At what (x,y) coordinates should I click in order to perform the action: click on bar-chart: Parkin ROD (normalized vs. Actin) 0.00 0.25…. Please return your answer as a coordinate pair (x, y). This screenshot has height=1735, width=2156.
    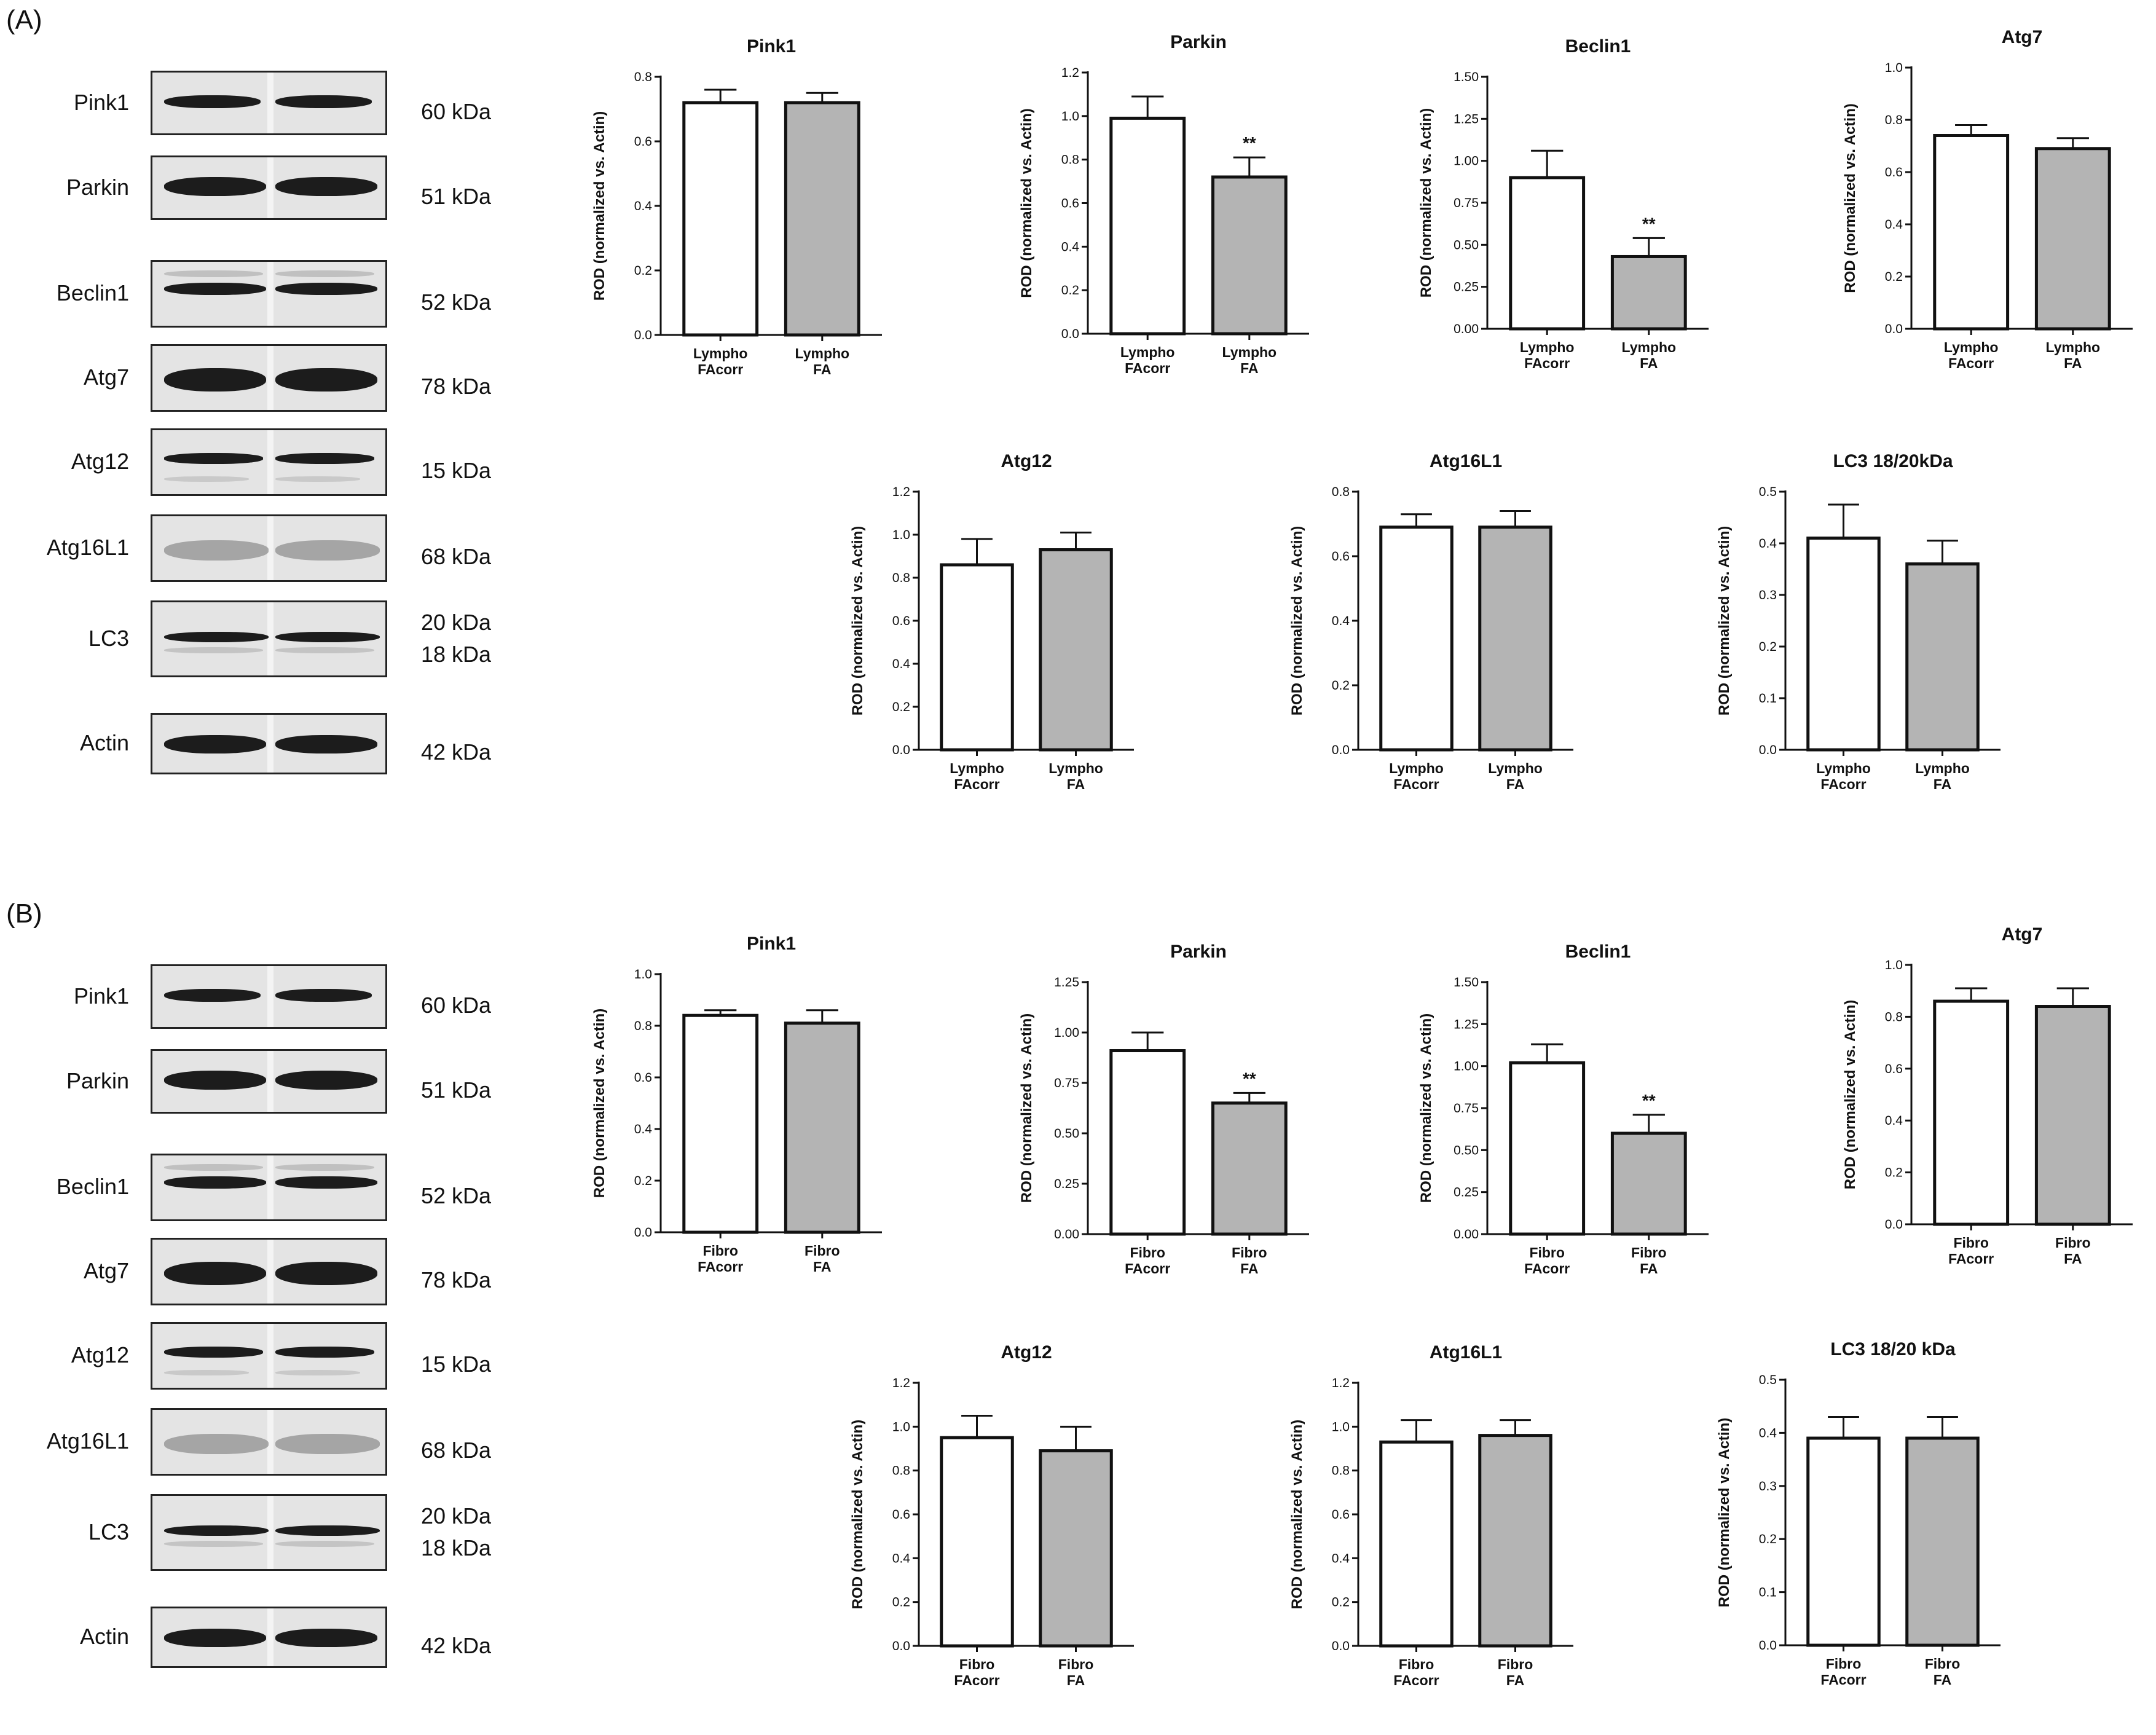
    Looking at the image, I should click on (1163, 1109).